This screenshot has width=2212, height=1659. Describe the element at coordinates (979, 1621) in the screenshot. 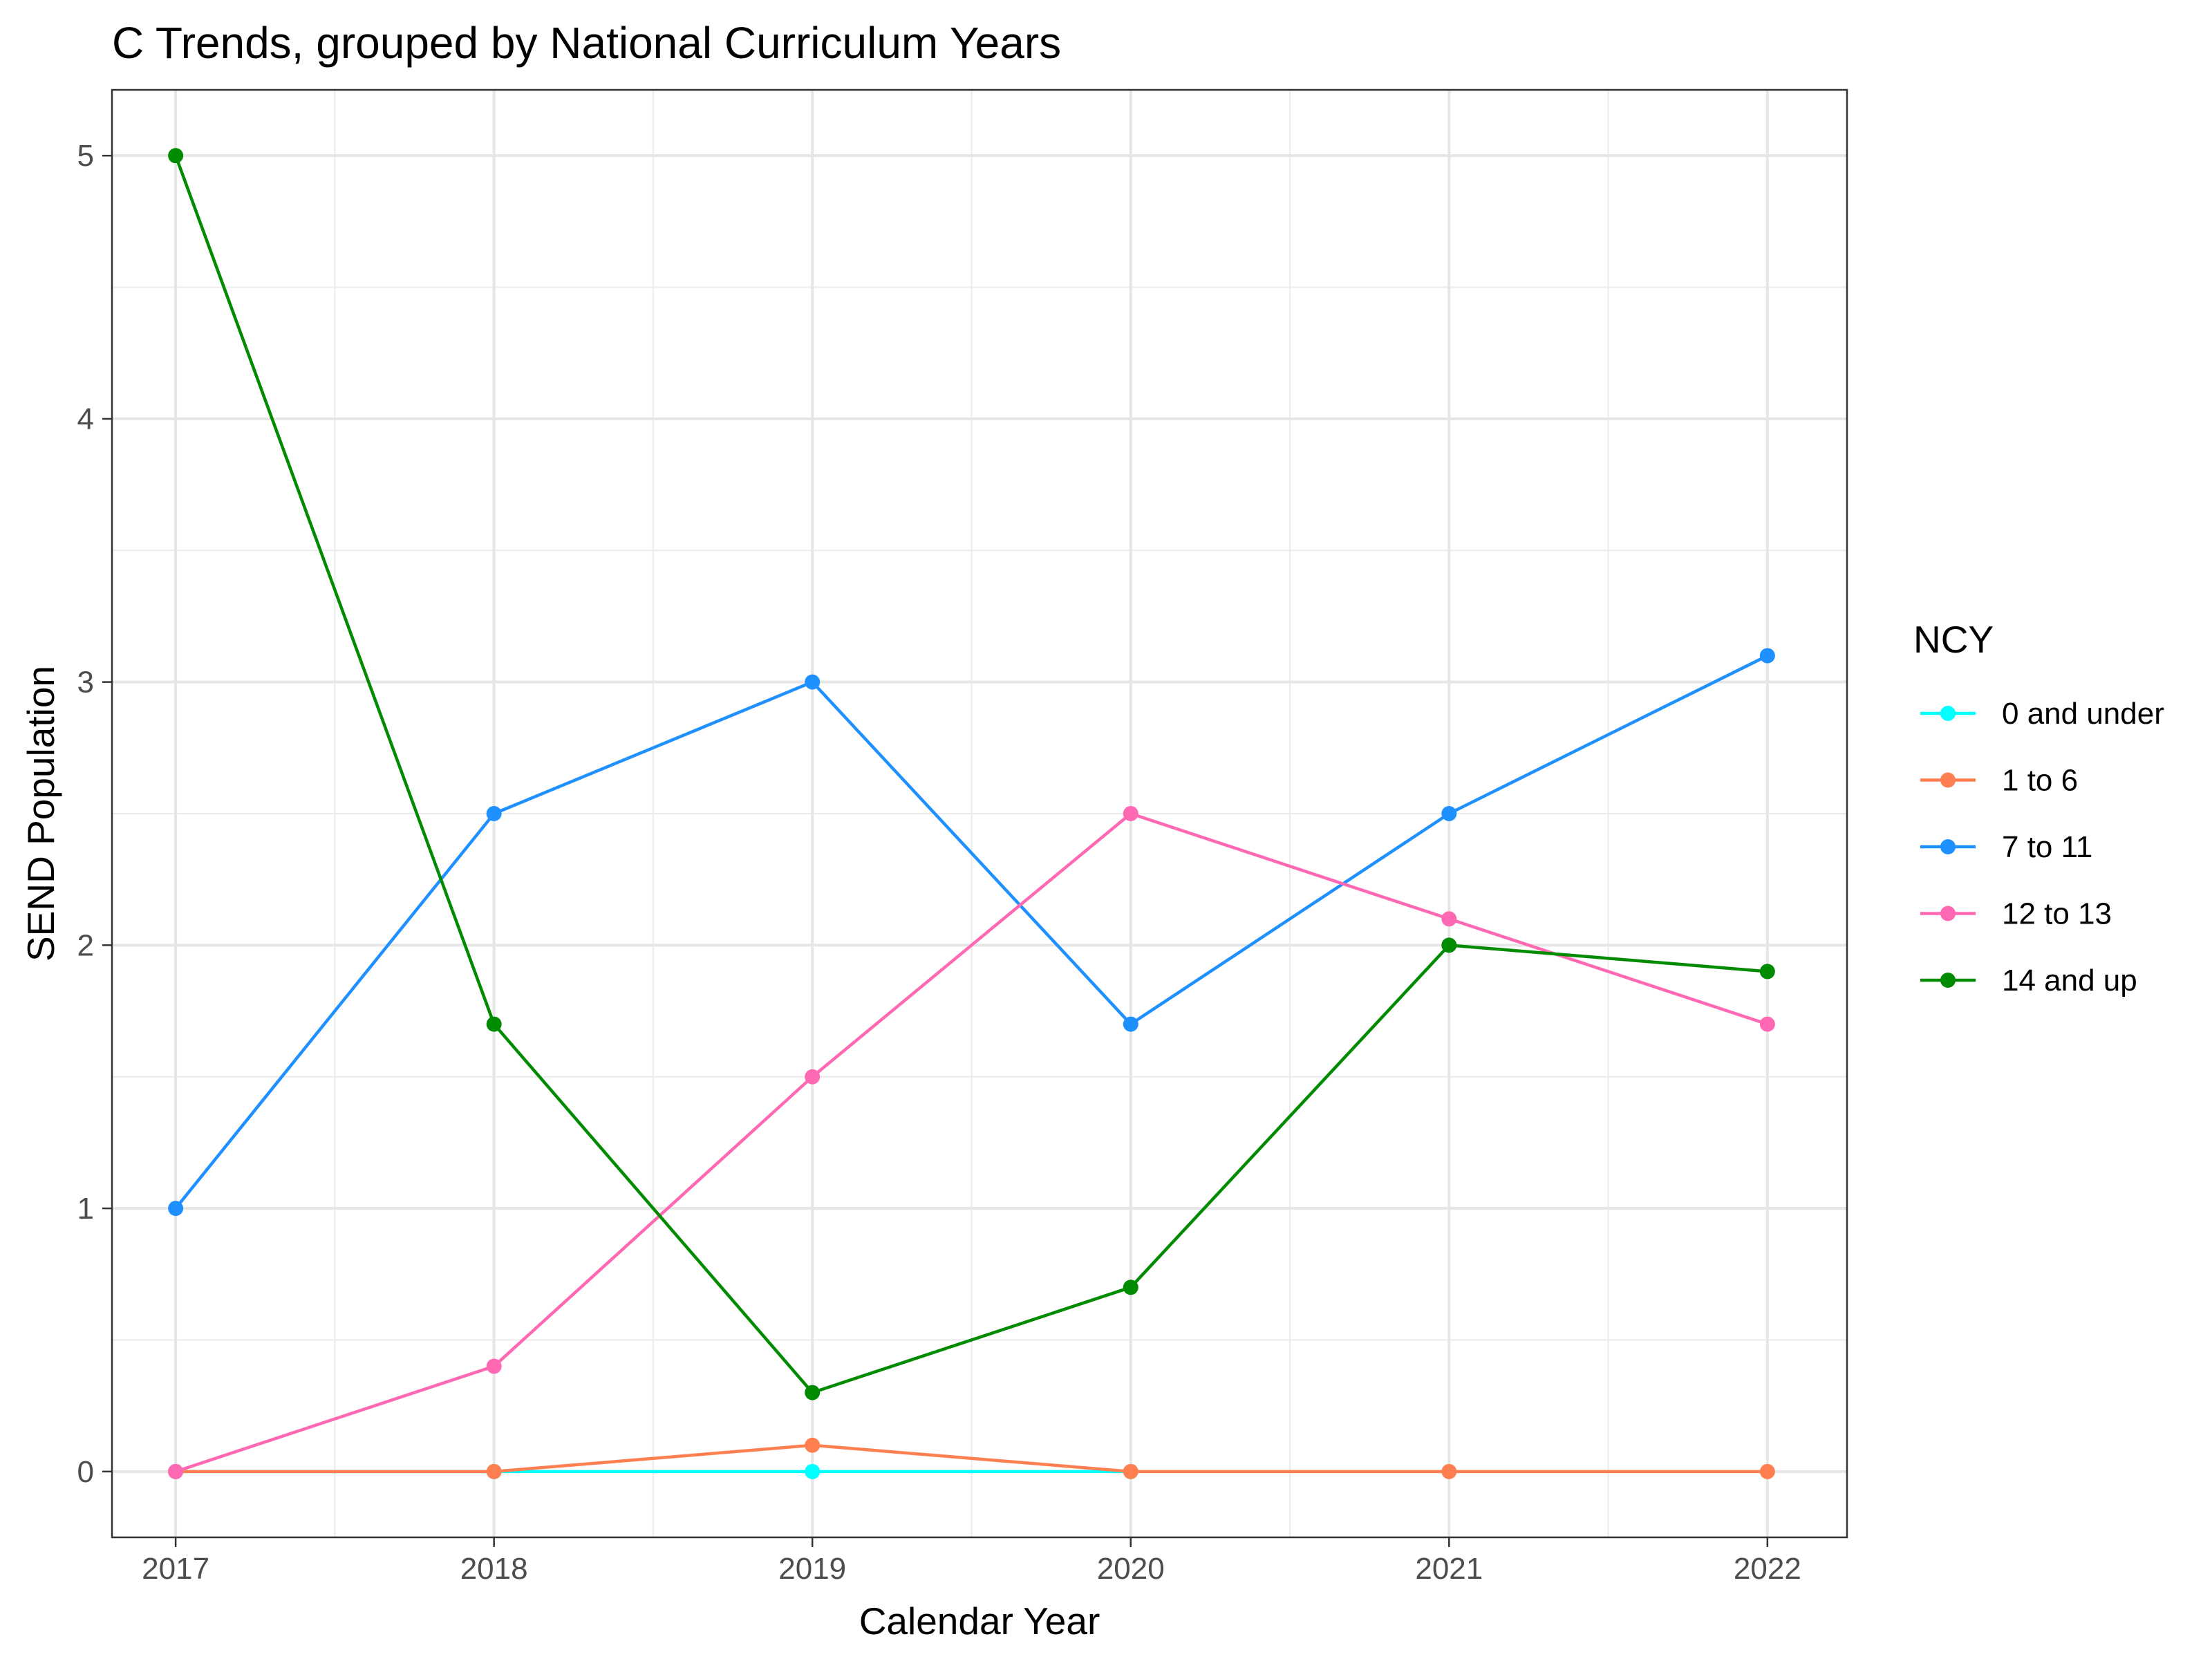

I see `x-axis-title: Calendar Year` at that location.